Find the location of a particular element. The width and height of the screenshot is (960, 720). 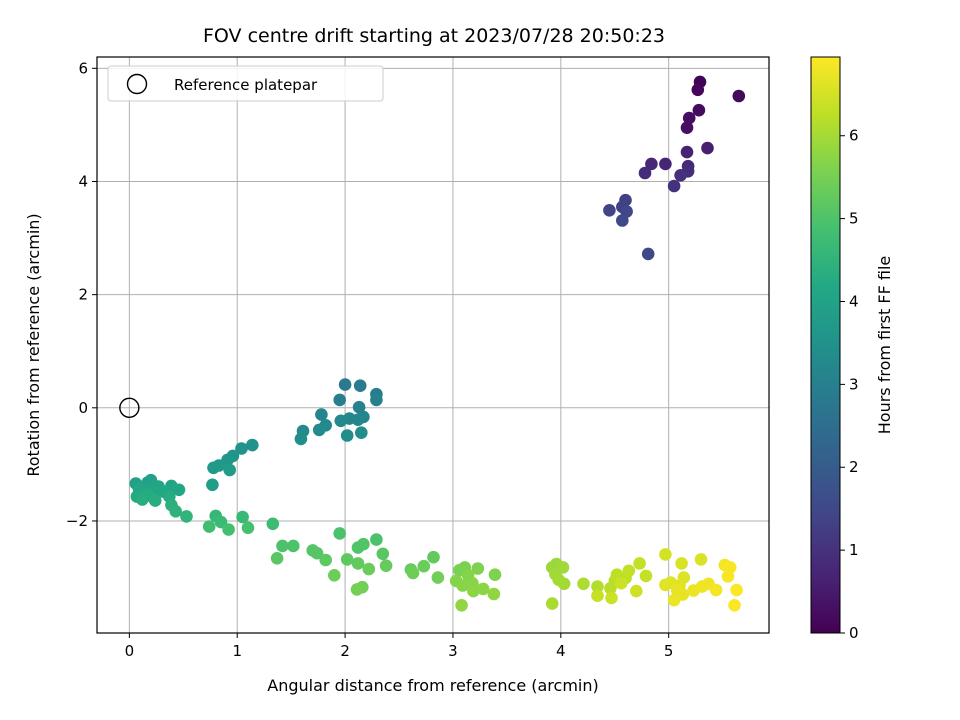

x-tick-label: 5 is located at coordinates (669, 651).